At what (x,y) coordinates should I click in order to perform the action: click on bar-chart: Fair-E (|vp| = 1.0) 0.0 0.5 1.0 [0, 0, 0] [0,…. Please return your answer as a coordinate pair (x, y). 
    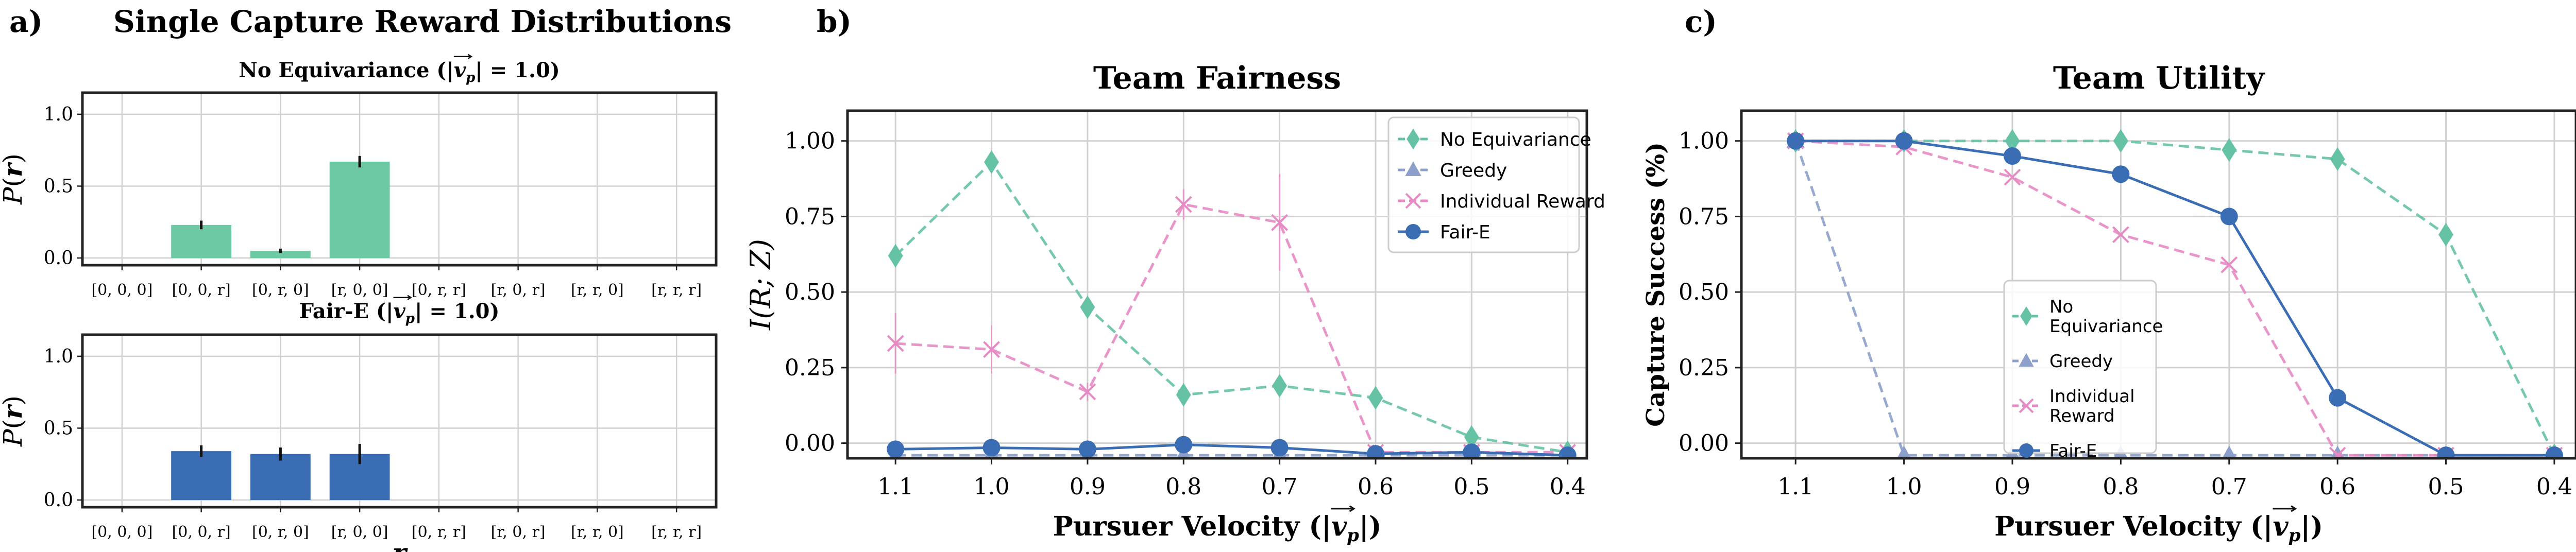
    Looking at the image, I should click on (359, 418).